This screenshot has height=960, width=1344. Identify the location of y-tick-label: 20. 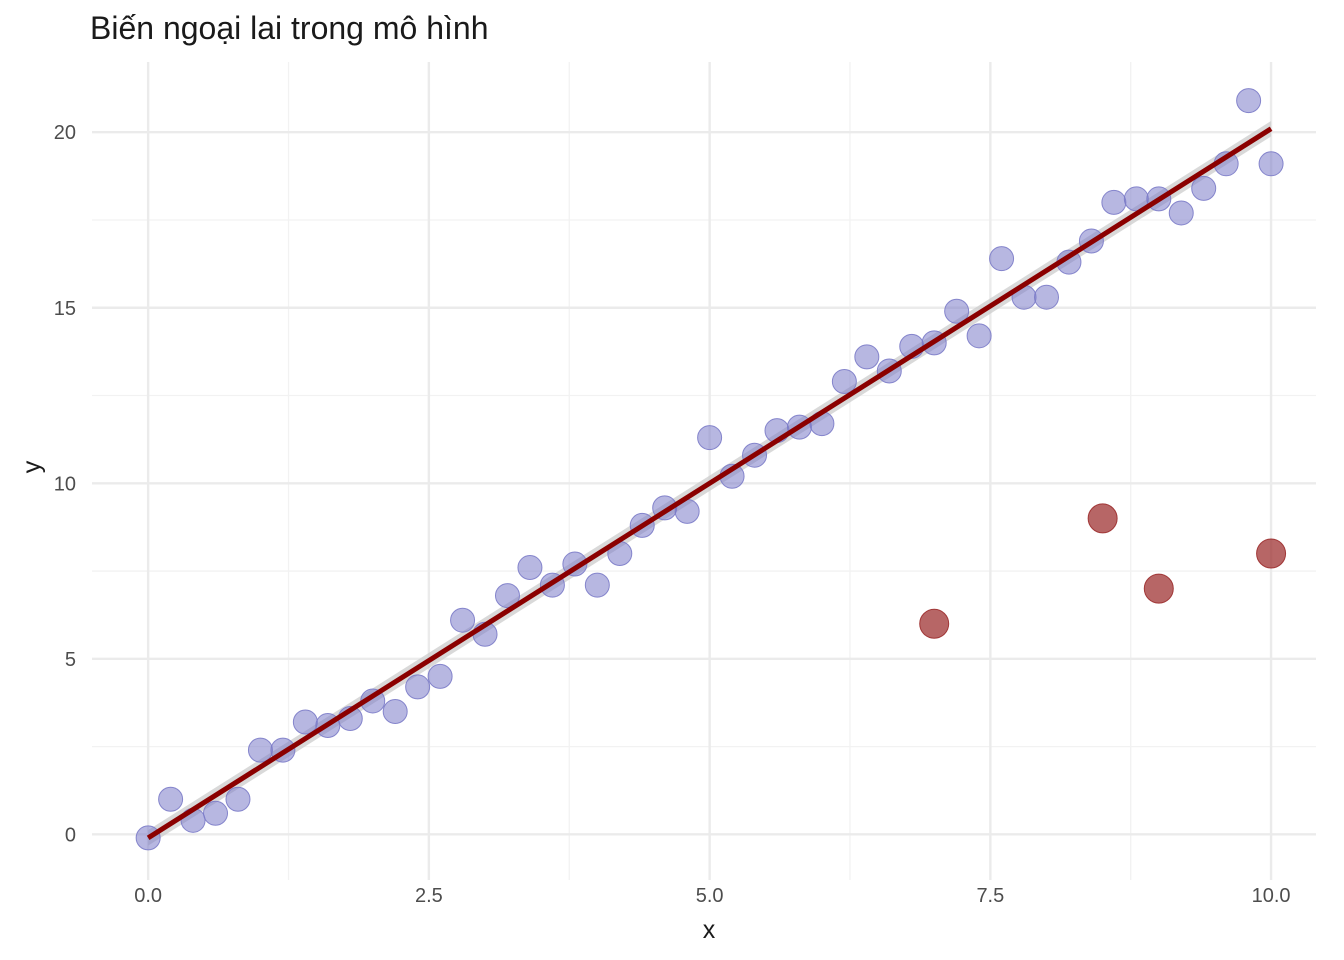
(65, 133).